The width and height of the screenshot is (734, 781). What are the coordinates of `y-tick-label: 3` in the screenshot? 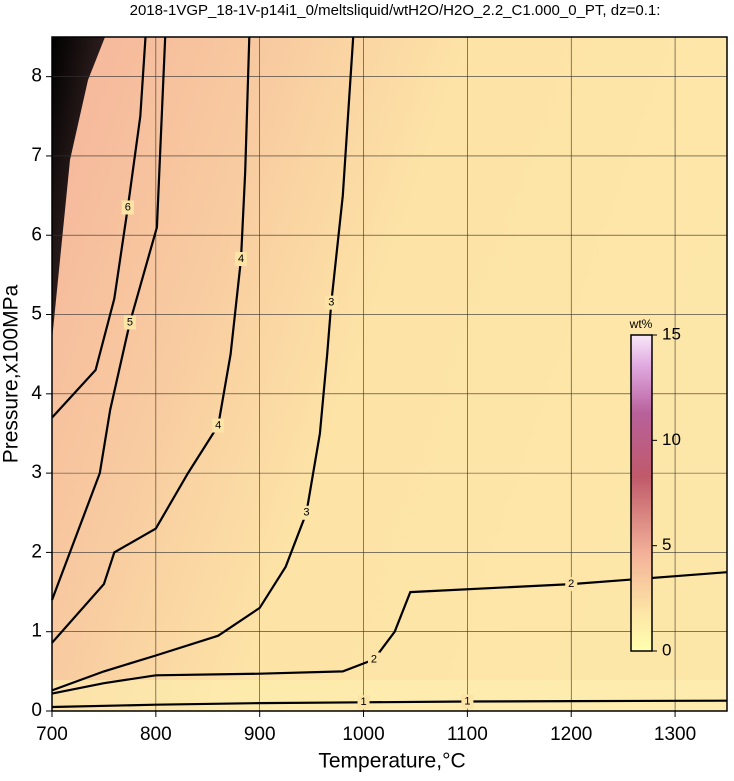 It's located at (36, 472).